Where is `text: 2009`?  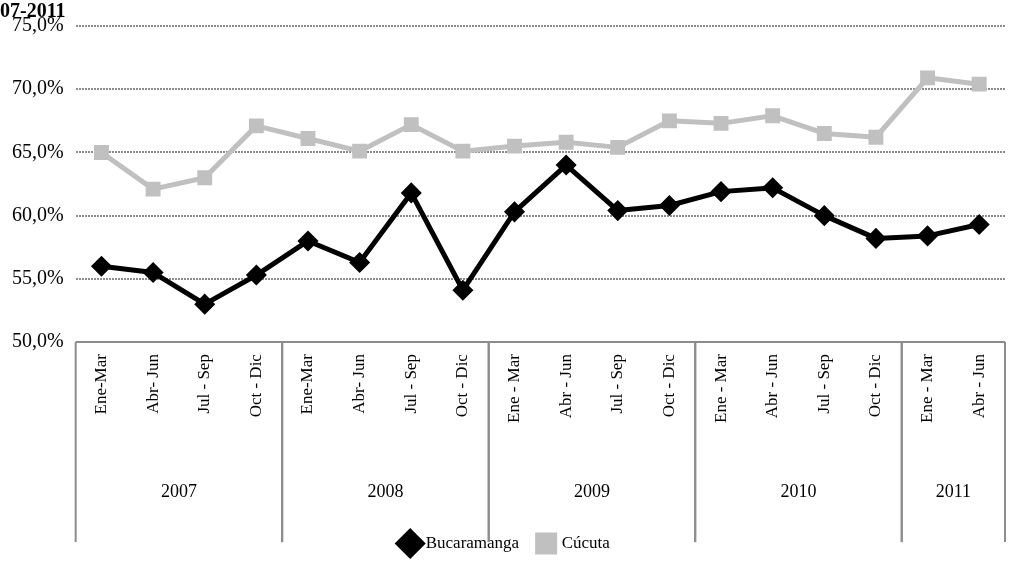 text: 2009 is located at coordinates (591, 490).